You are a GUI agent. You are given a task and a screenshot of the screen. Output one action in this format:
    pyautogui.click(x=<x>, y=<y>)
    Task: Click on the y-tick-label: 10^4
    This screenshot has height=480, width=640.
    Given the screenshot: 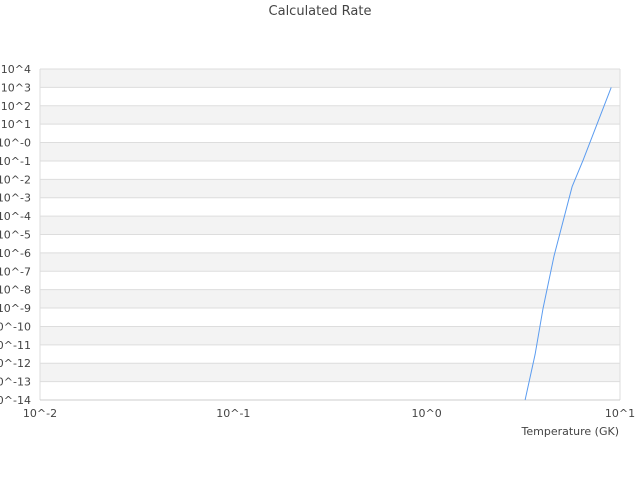 What is the action you would take?
    pyautogui.click(x=16, y=69)
    